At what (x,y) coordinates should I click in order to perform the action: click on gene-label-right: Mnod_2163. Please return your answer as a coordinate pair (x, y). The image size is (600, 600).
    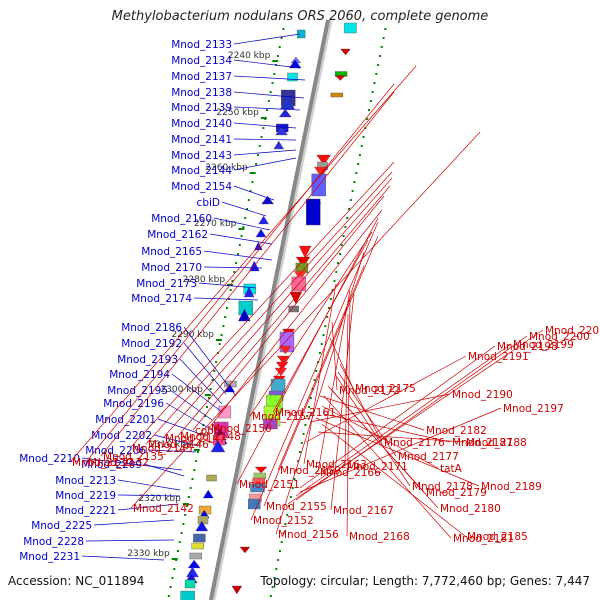
    Looking at the image, I should click on (336, 465).